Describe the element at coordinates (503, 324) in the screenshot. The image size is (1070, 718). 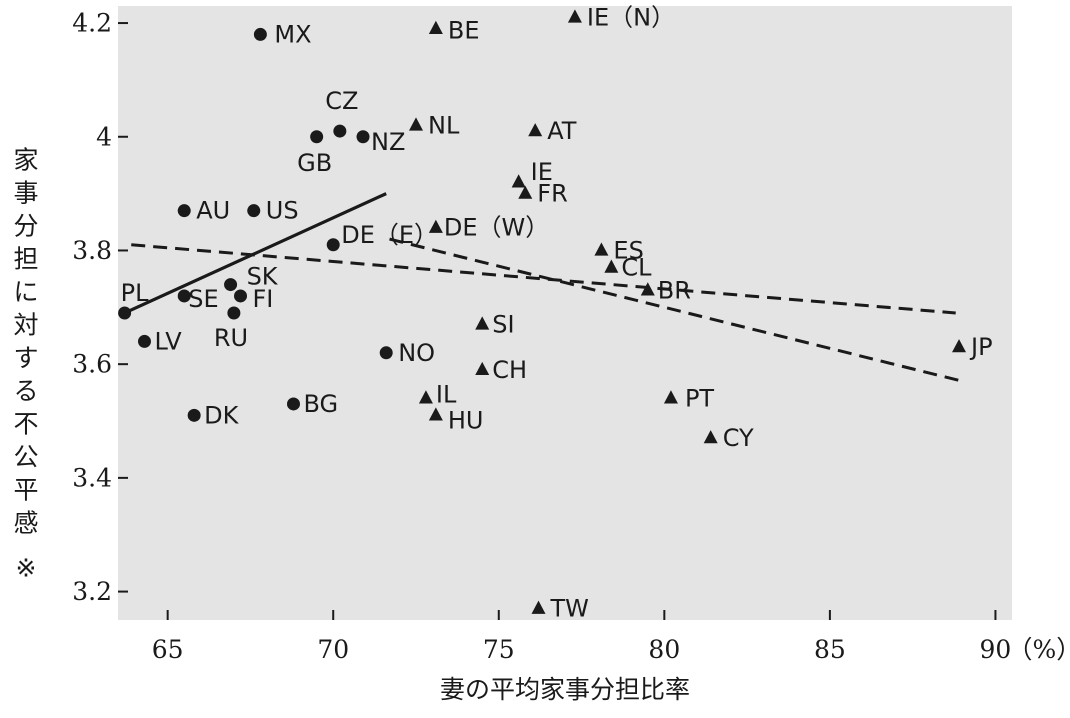
I see `point-label: SI` at that location.